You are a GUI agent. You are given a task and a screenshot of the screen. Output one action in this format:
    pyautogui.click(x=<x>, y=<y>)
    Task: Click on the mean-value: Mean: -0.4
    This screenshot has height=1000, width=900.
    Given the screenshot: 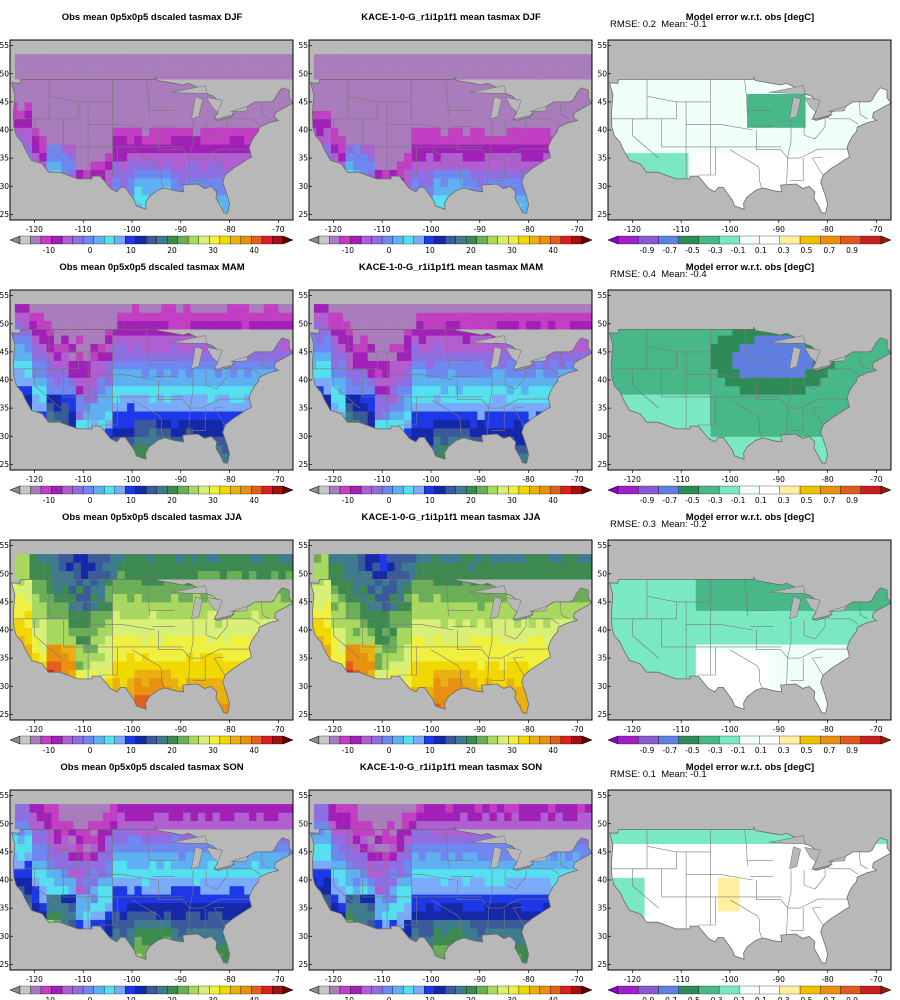 What is the action you would take?
    pyautogui.click(x=684, y=274)
    